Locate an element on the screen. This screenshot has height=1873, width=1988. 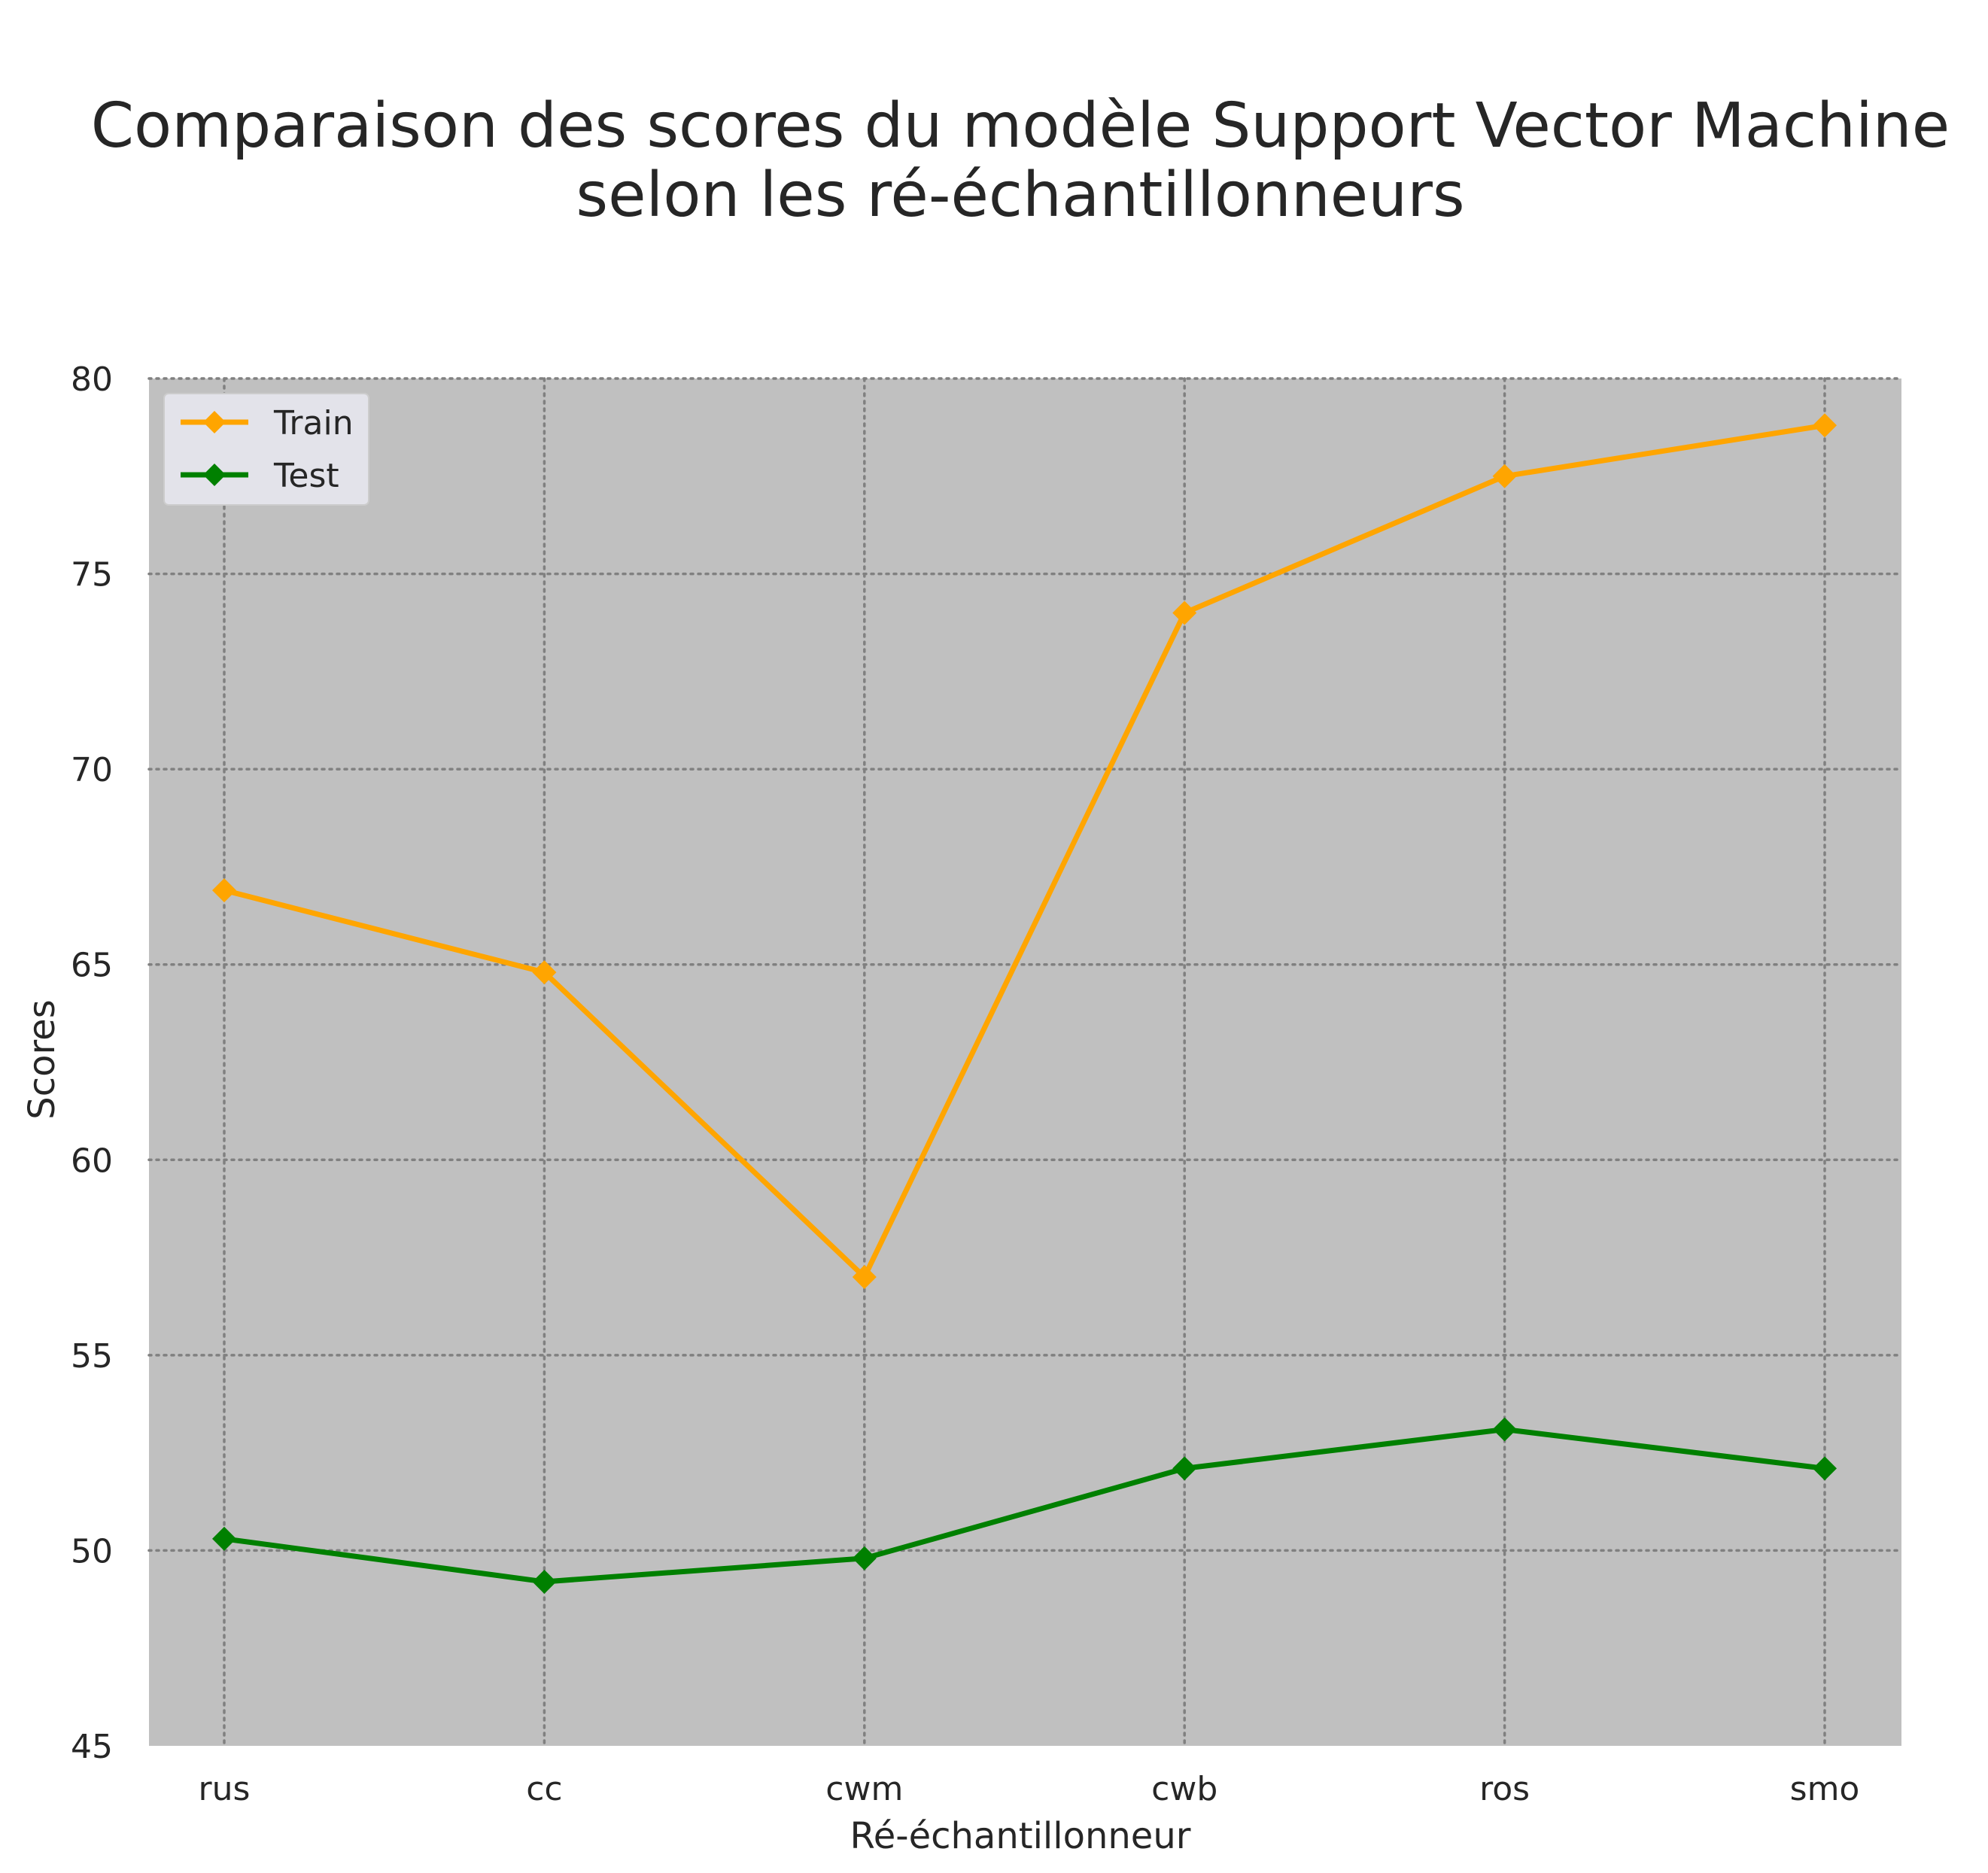
point-test-cwm is located at coordinates (864, 1558).